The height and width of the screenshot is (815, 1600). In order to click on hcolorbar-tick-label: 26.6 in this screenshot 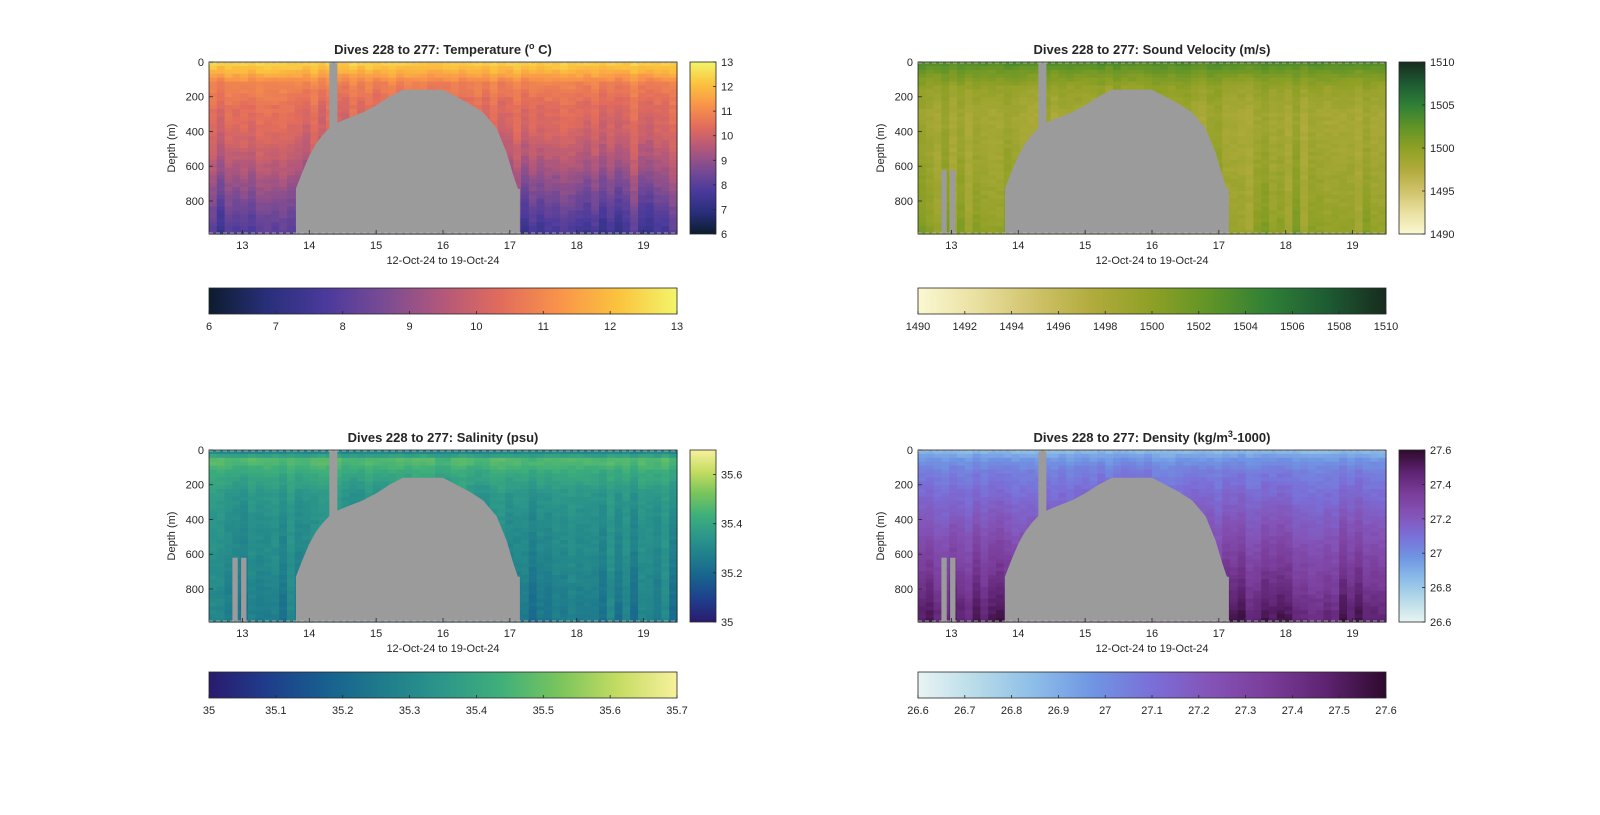, I will do `click(917, 711)`.